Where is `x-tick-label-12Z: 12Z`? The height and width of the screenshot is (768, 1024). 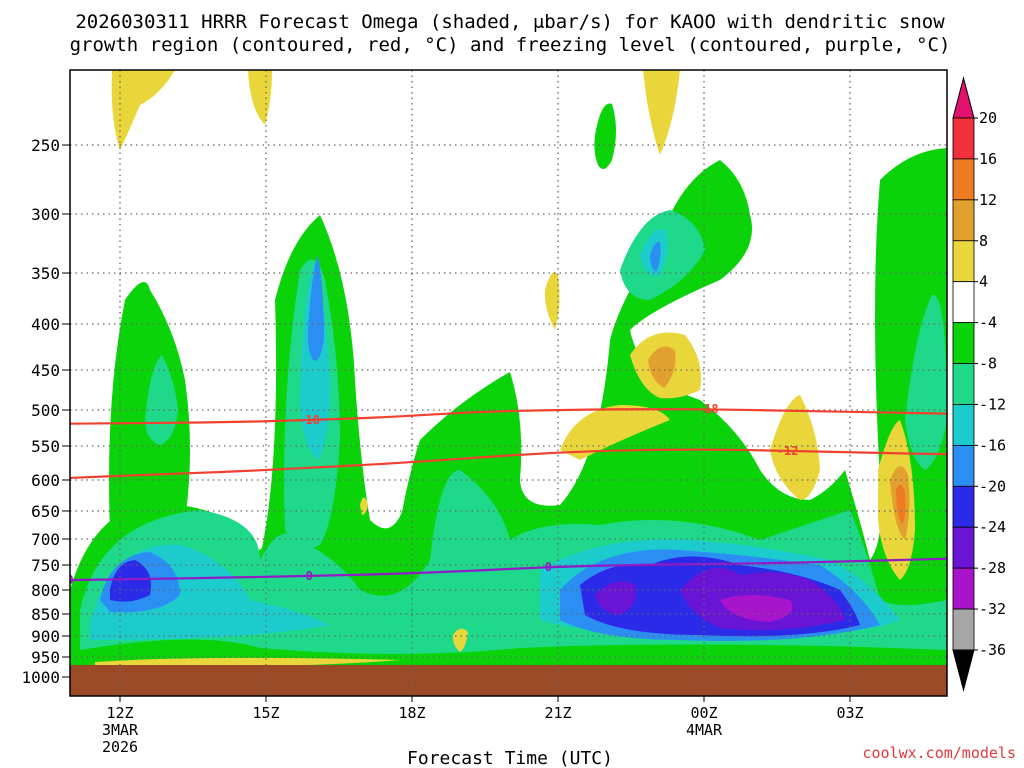
x-tick-label-12Z: 12Z is located at coordinates (119, 713).